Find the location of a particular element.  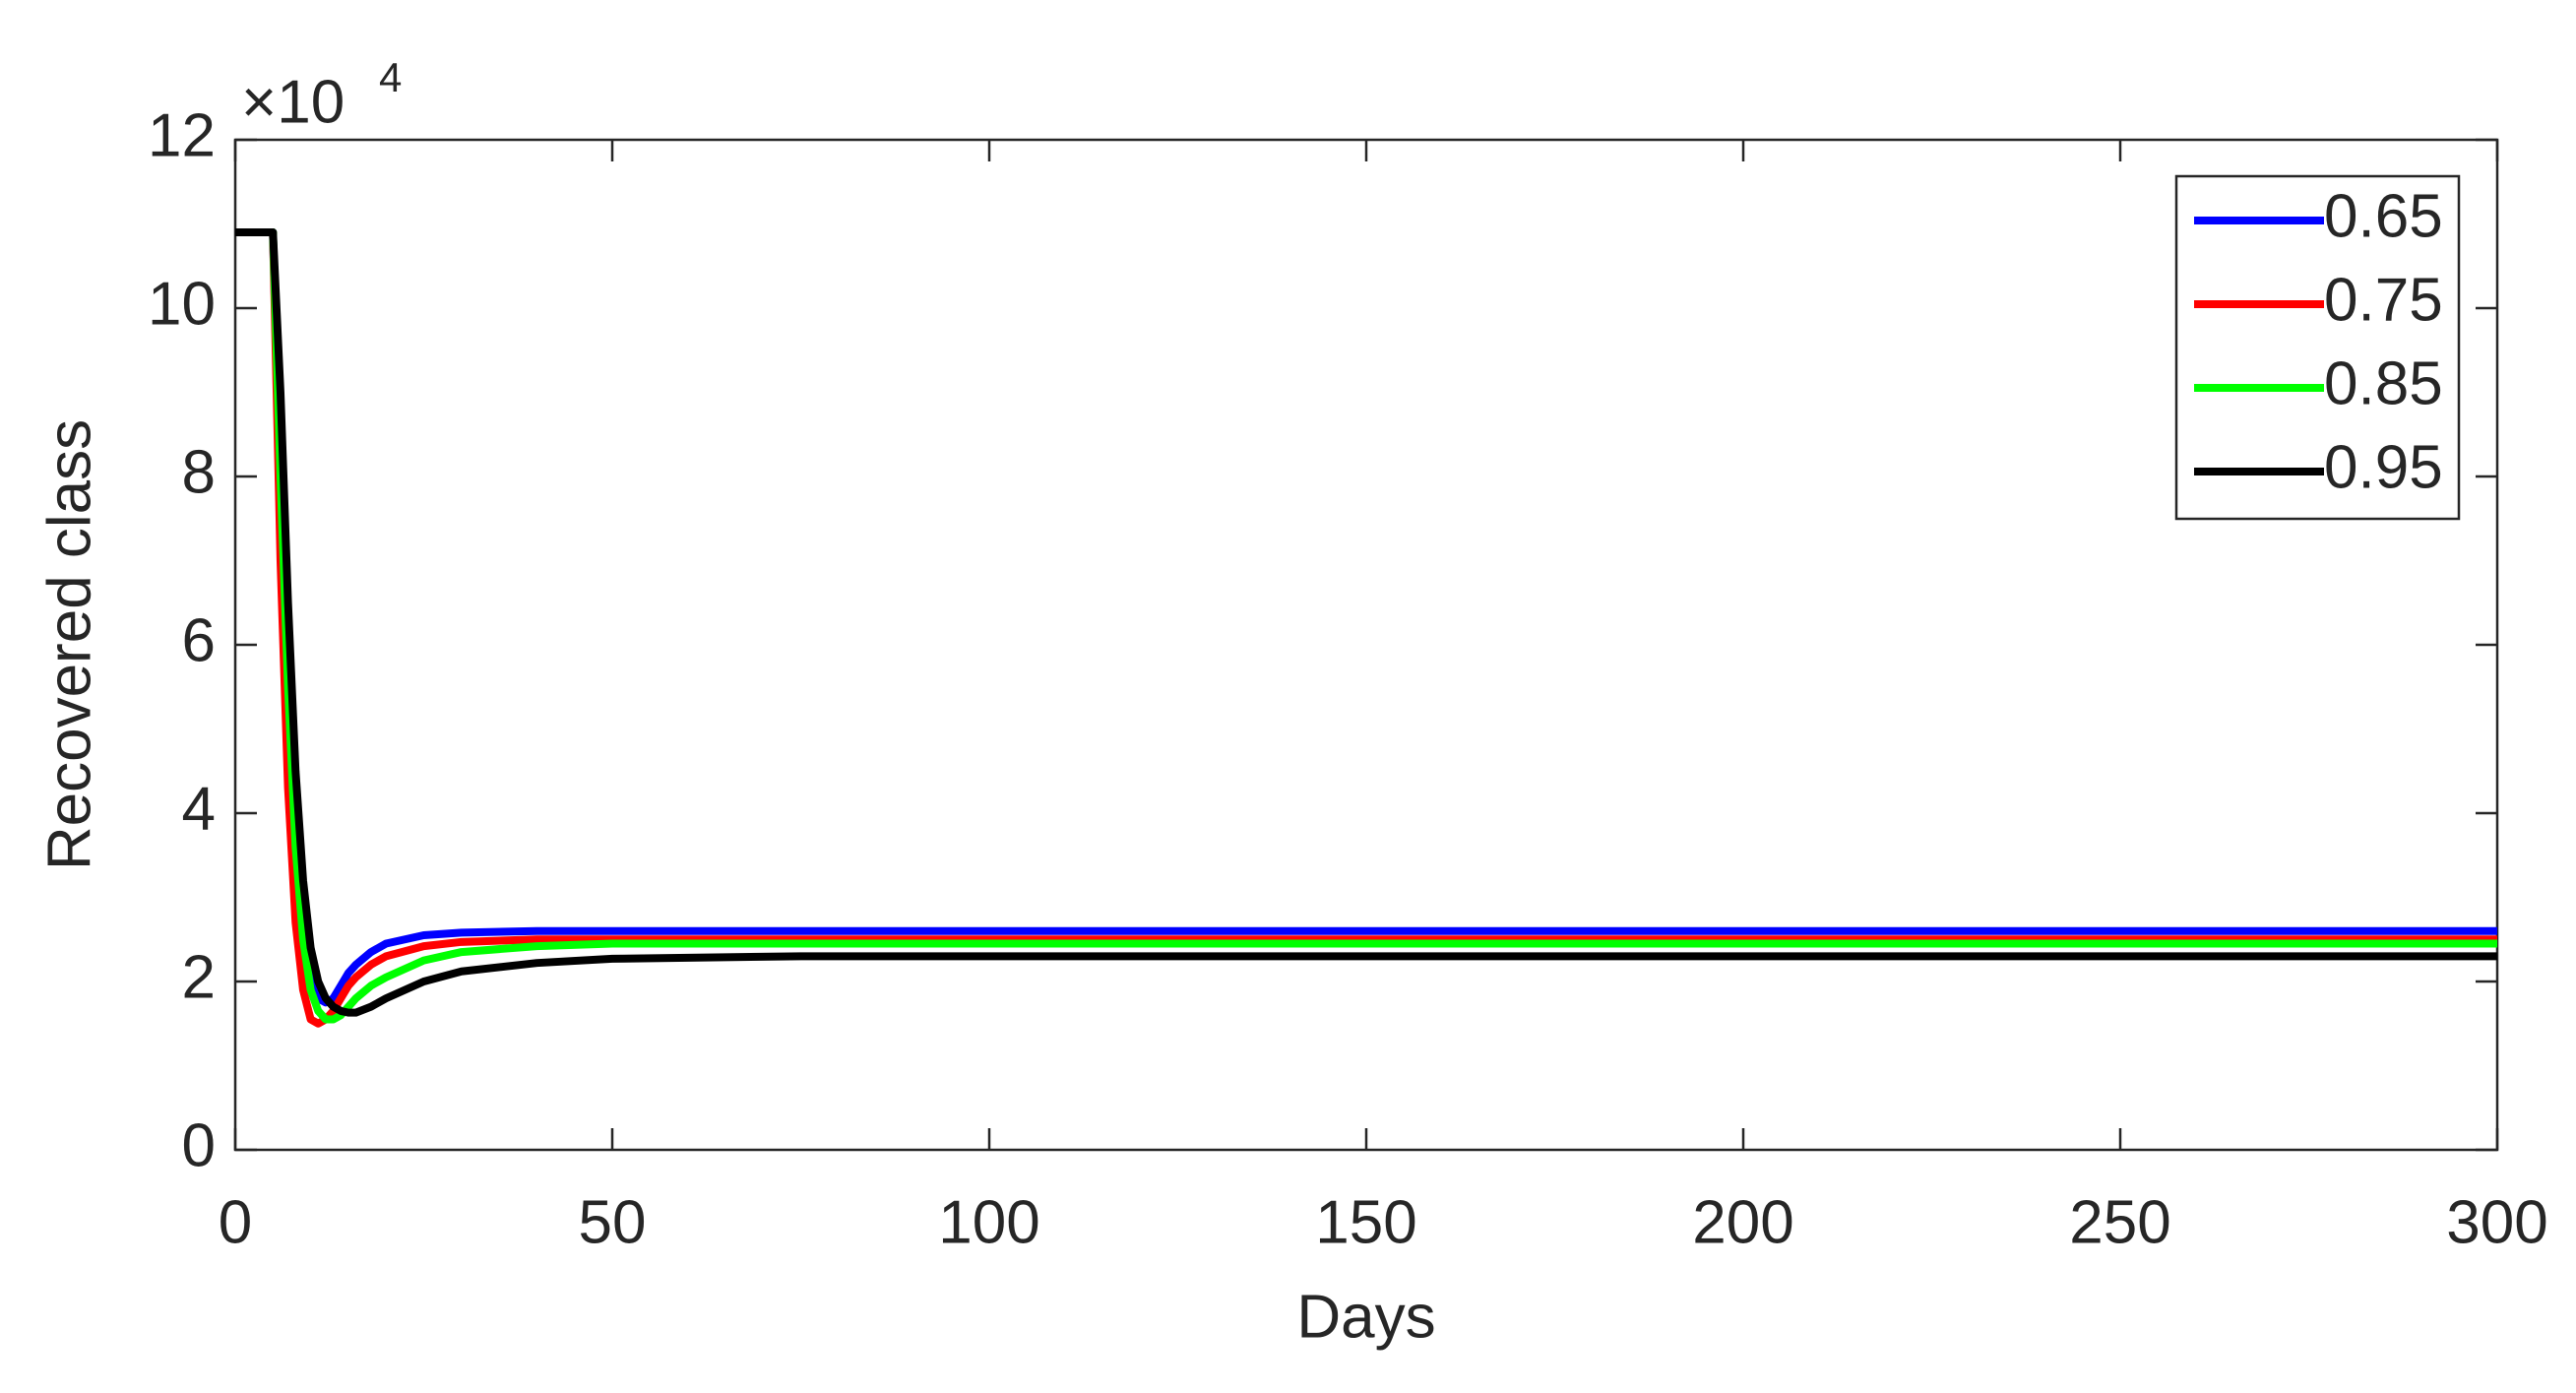

legend-label: 0.85 is located at coordinates (2383, 383).